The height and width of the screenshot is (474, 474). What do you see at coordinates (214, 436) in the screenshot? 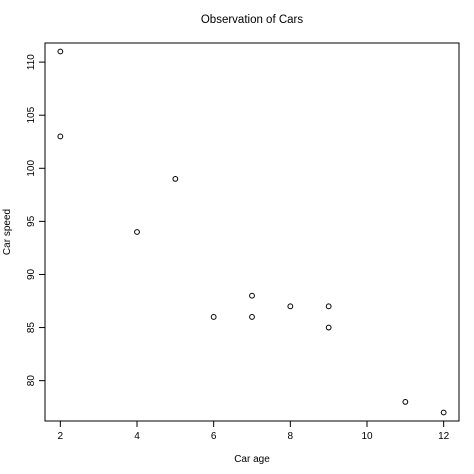
I see `x-tick-label: 6` at bounding box center [214, 436].